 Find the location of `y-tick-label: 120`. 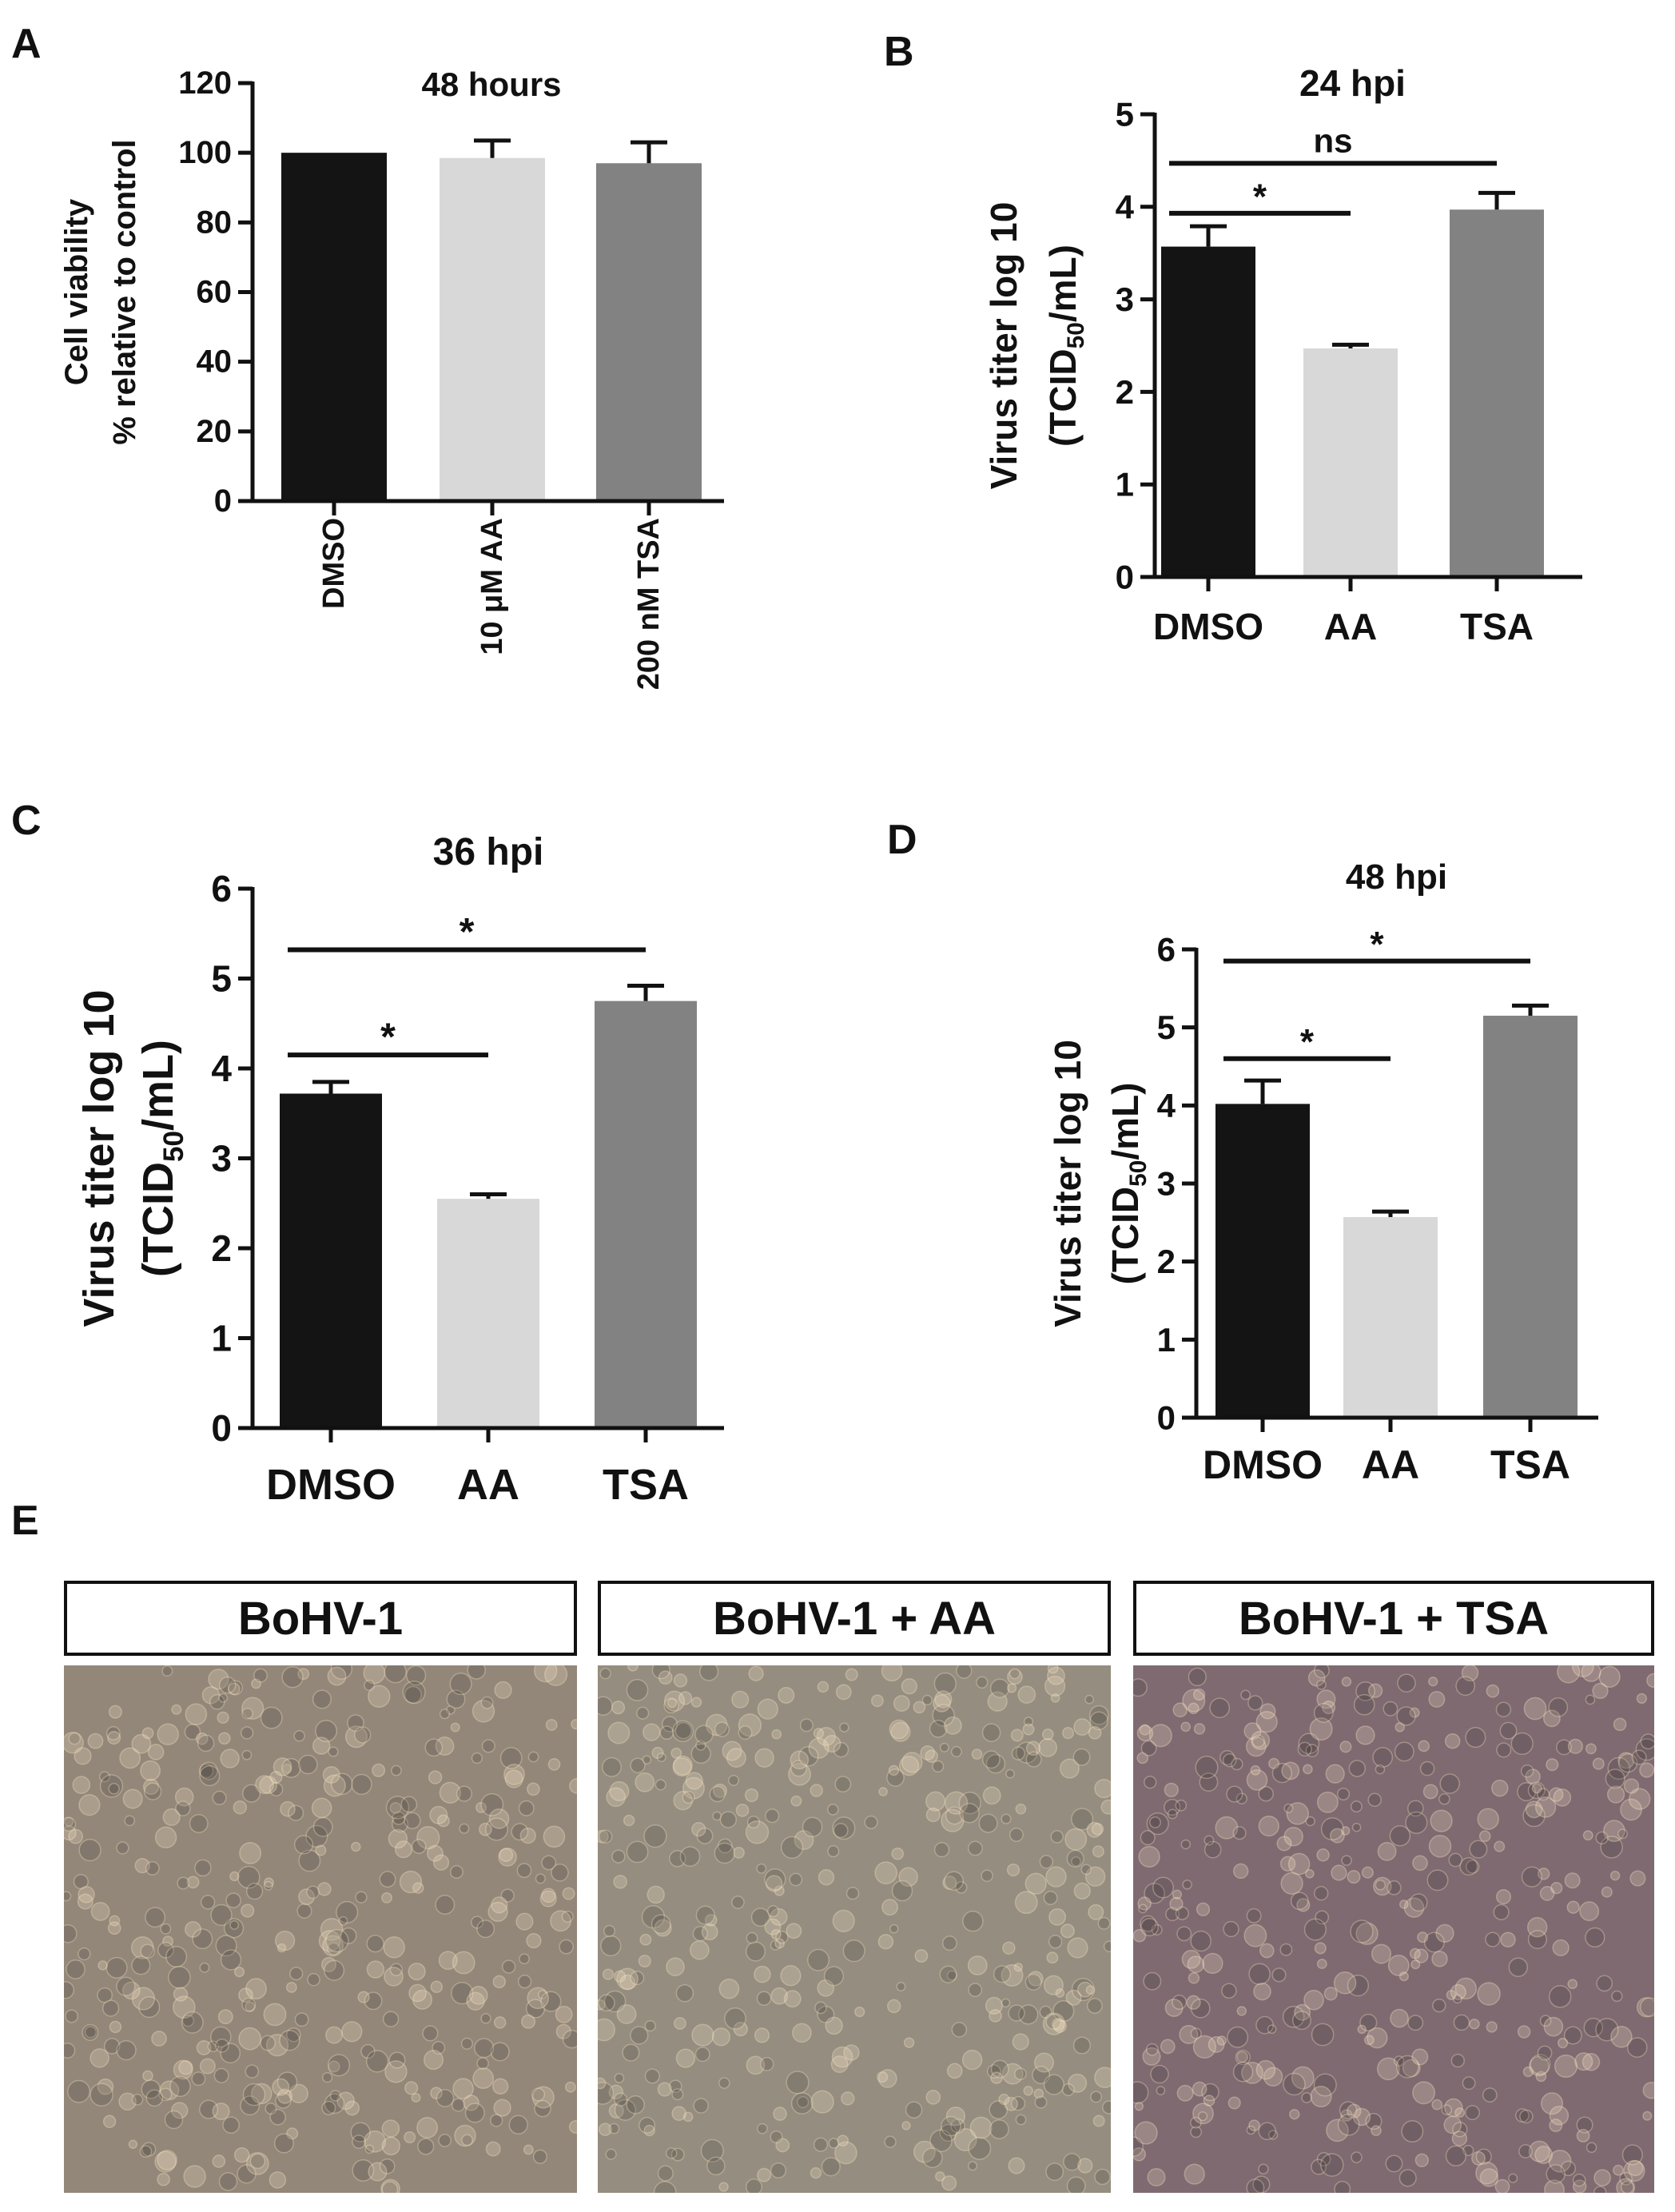

y-tick-label: 120 is located at coordinates (205, 83).